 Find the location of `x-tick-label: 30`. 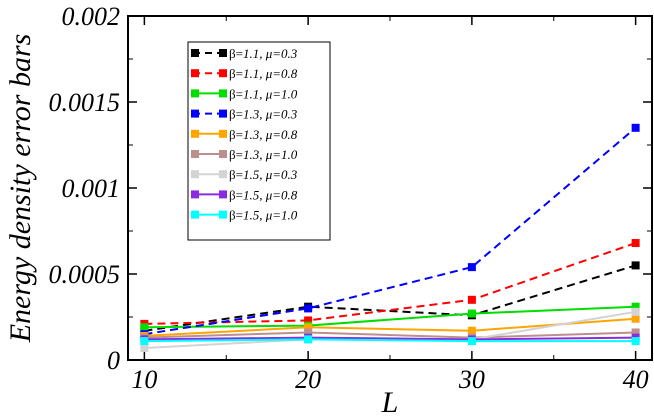

x-tick-label: 30 is located at coordinates (471, 379).